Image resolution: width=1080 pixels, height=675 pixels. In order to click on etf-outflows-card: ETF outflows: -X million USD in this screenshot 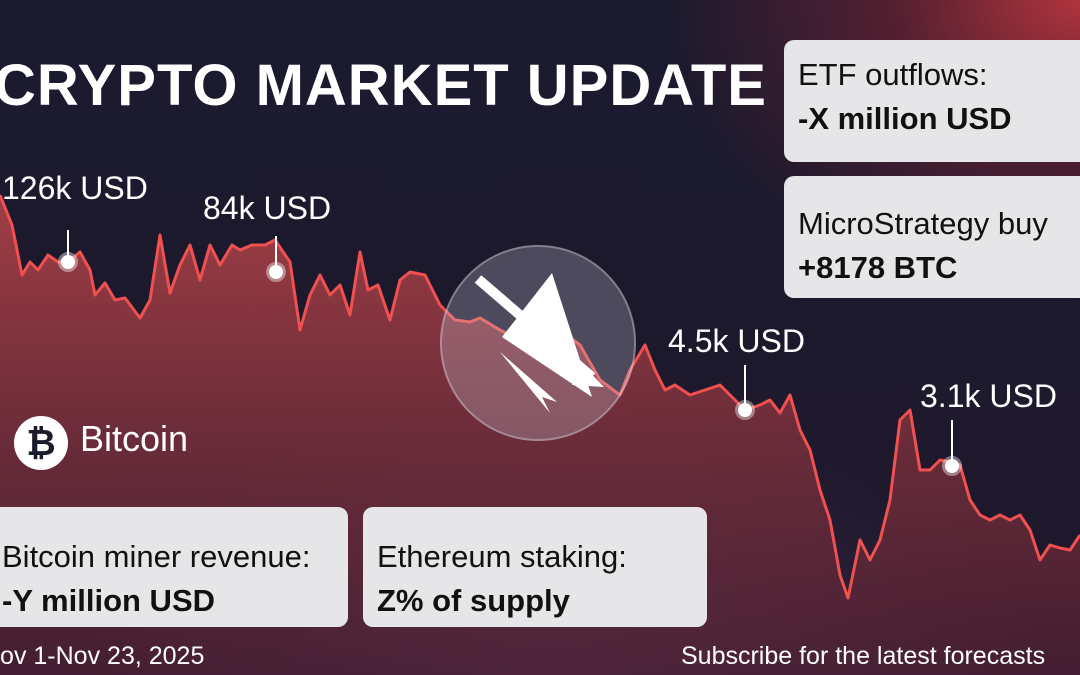, I will do `click(932, 101)`.